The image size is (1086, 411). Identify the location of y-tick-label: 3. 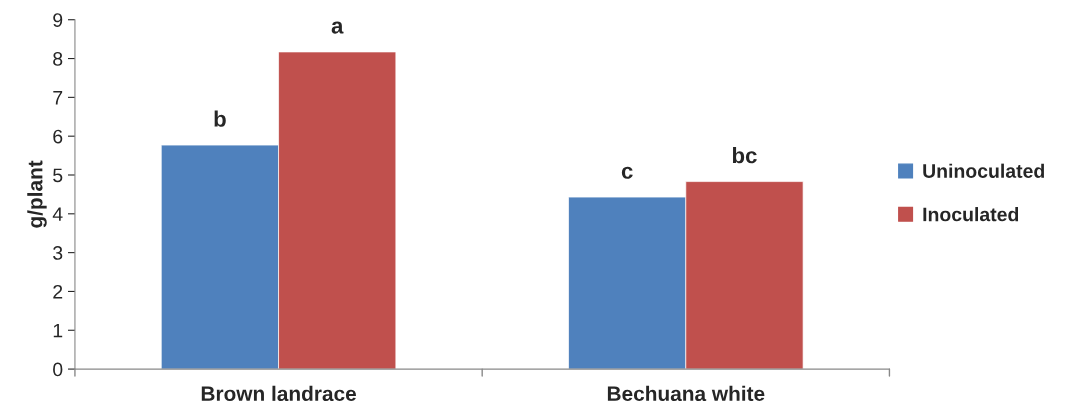
(58, 253).